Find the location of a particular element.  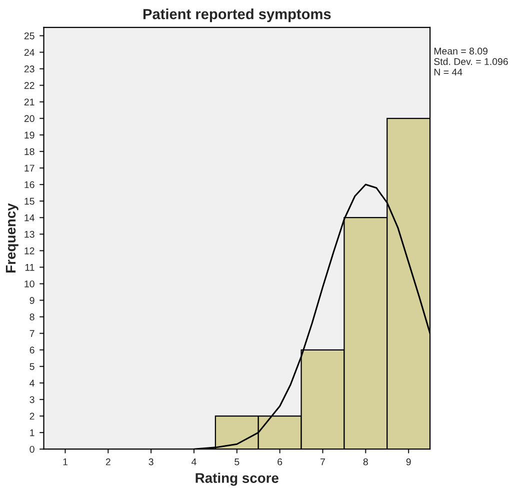

y-tick-label: 20 is located at coordinates (29, 118).